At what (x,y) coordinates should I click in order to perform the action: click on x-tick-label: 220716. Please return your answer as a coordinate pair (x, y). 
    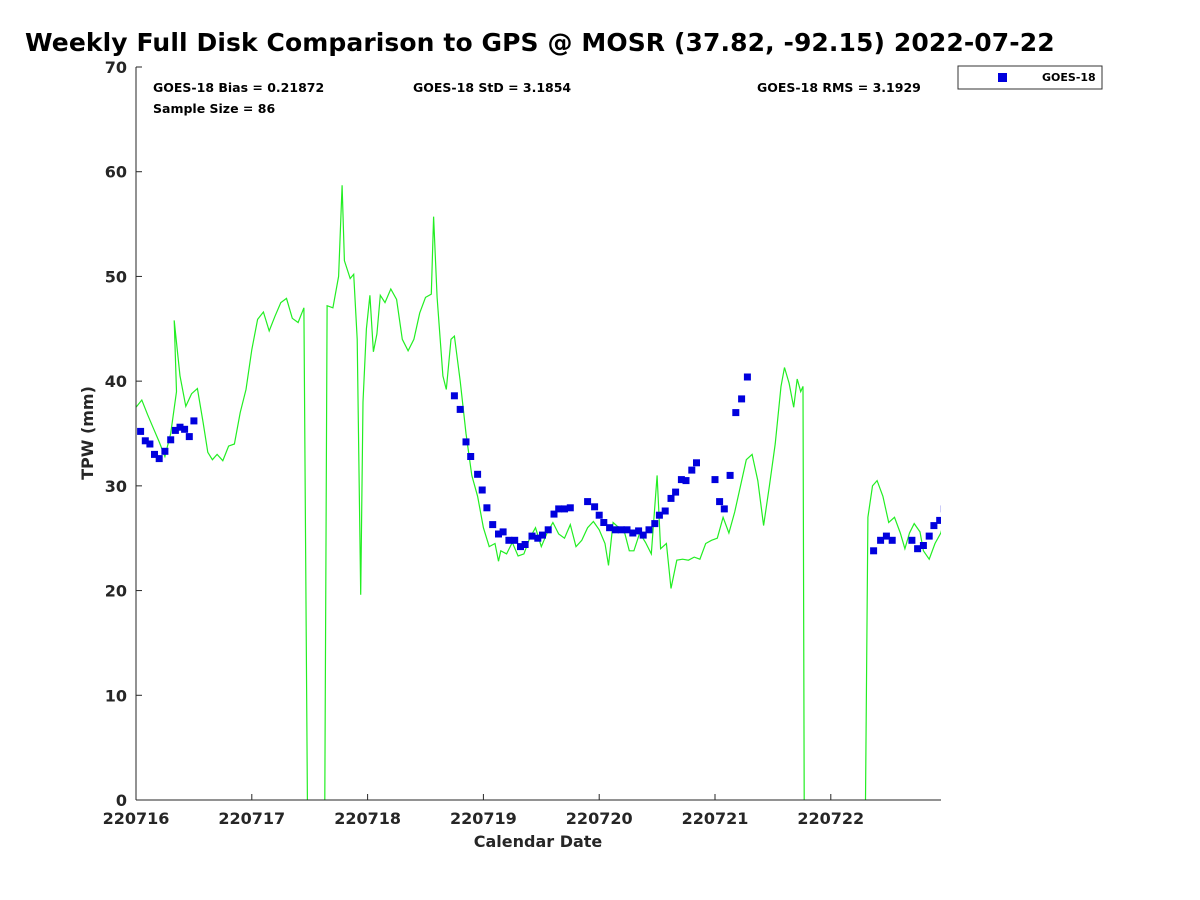
    Looking at the image, I should click on (136, 818).